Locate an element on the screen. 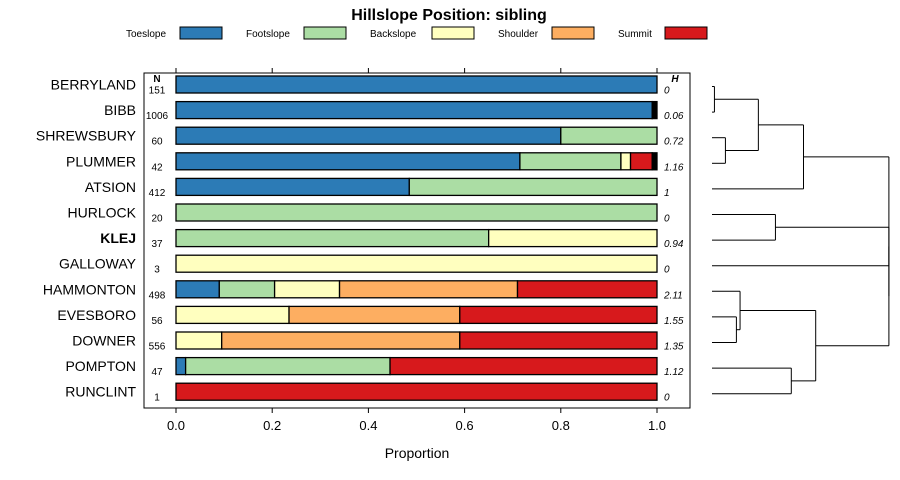  dendrogram is located at coordinates (801, 240).